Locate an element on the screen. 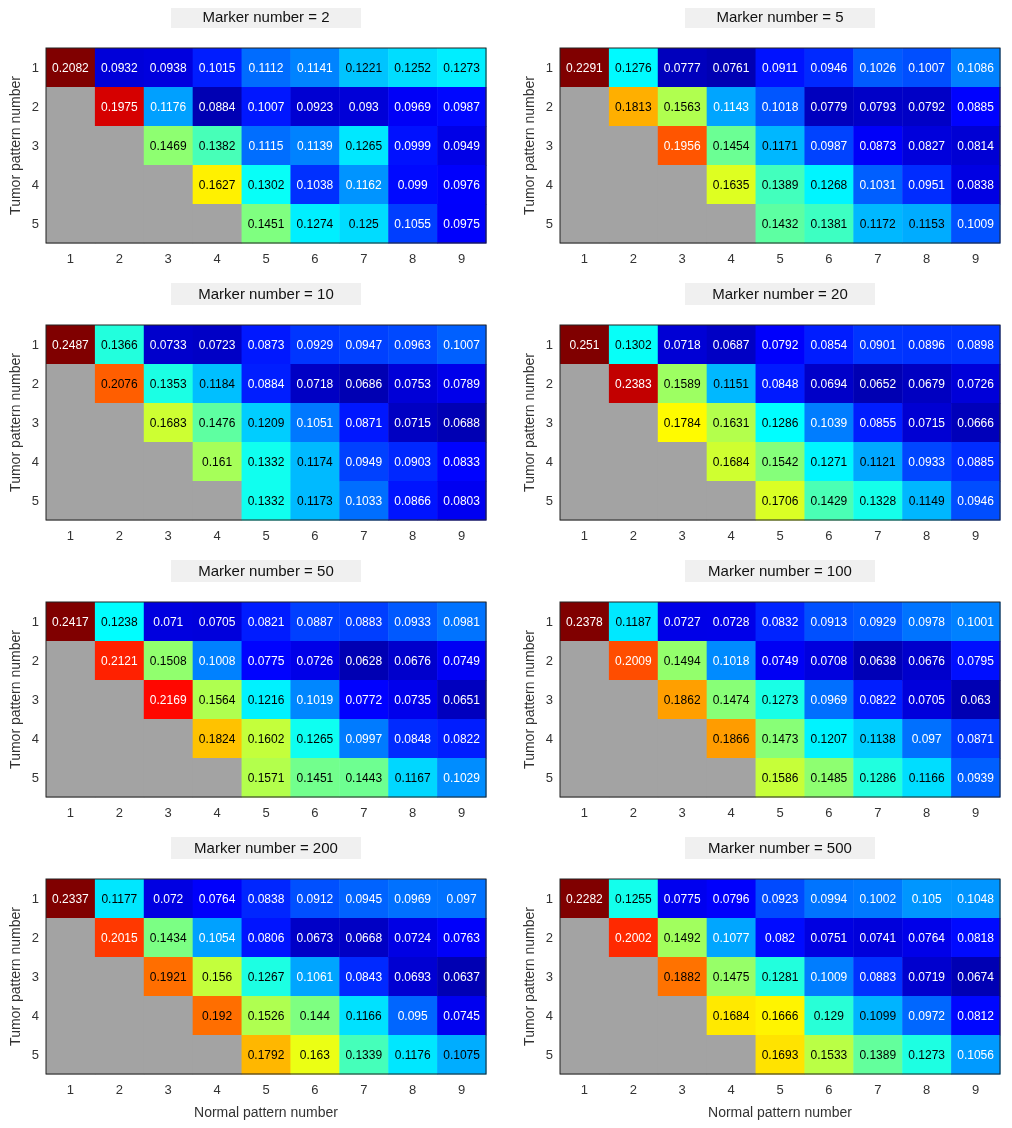 The width and height of the screenshot is (1012, 1128). data-label: 0.1434 is located at coordinates (168, 937).